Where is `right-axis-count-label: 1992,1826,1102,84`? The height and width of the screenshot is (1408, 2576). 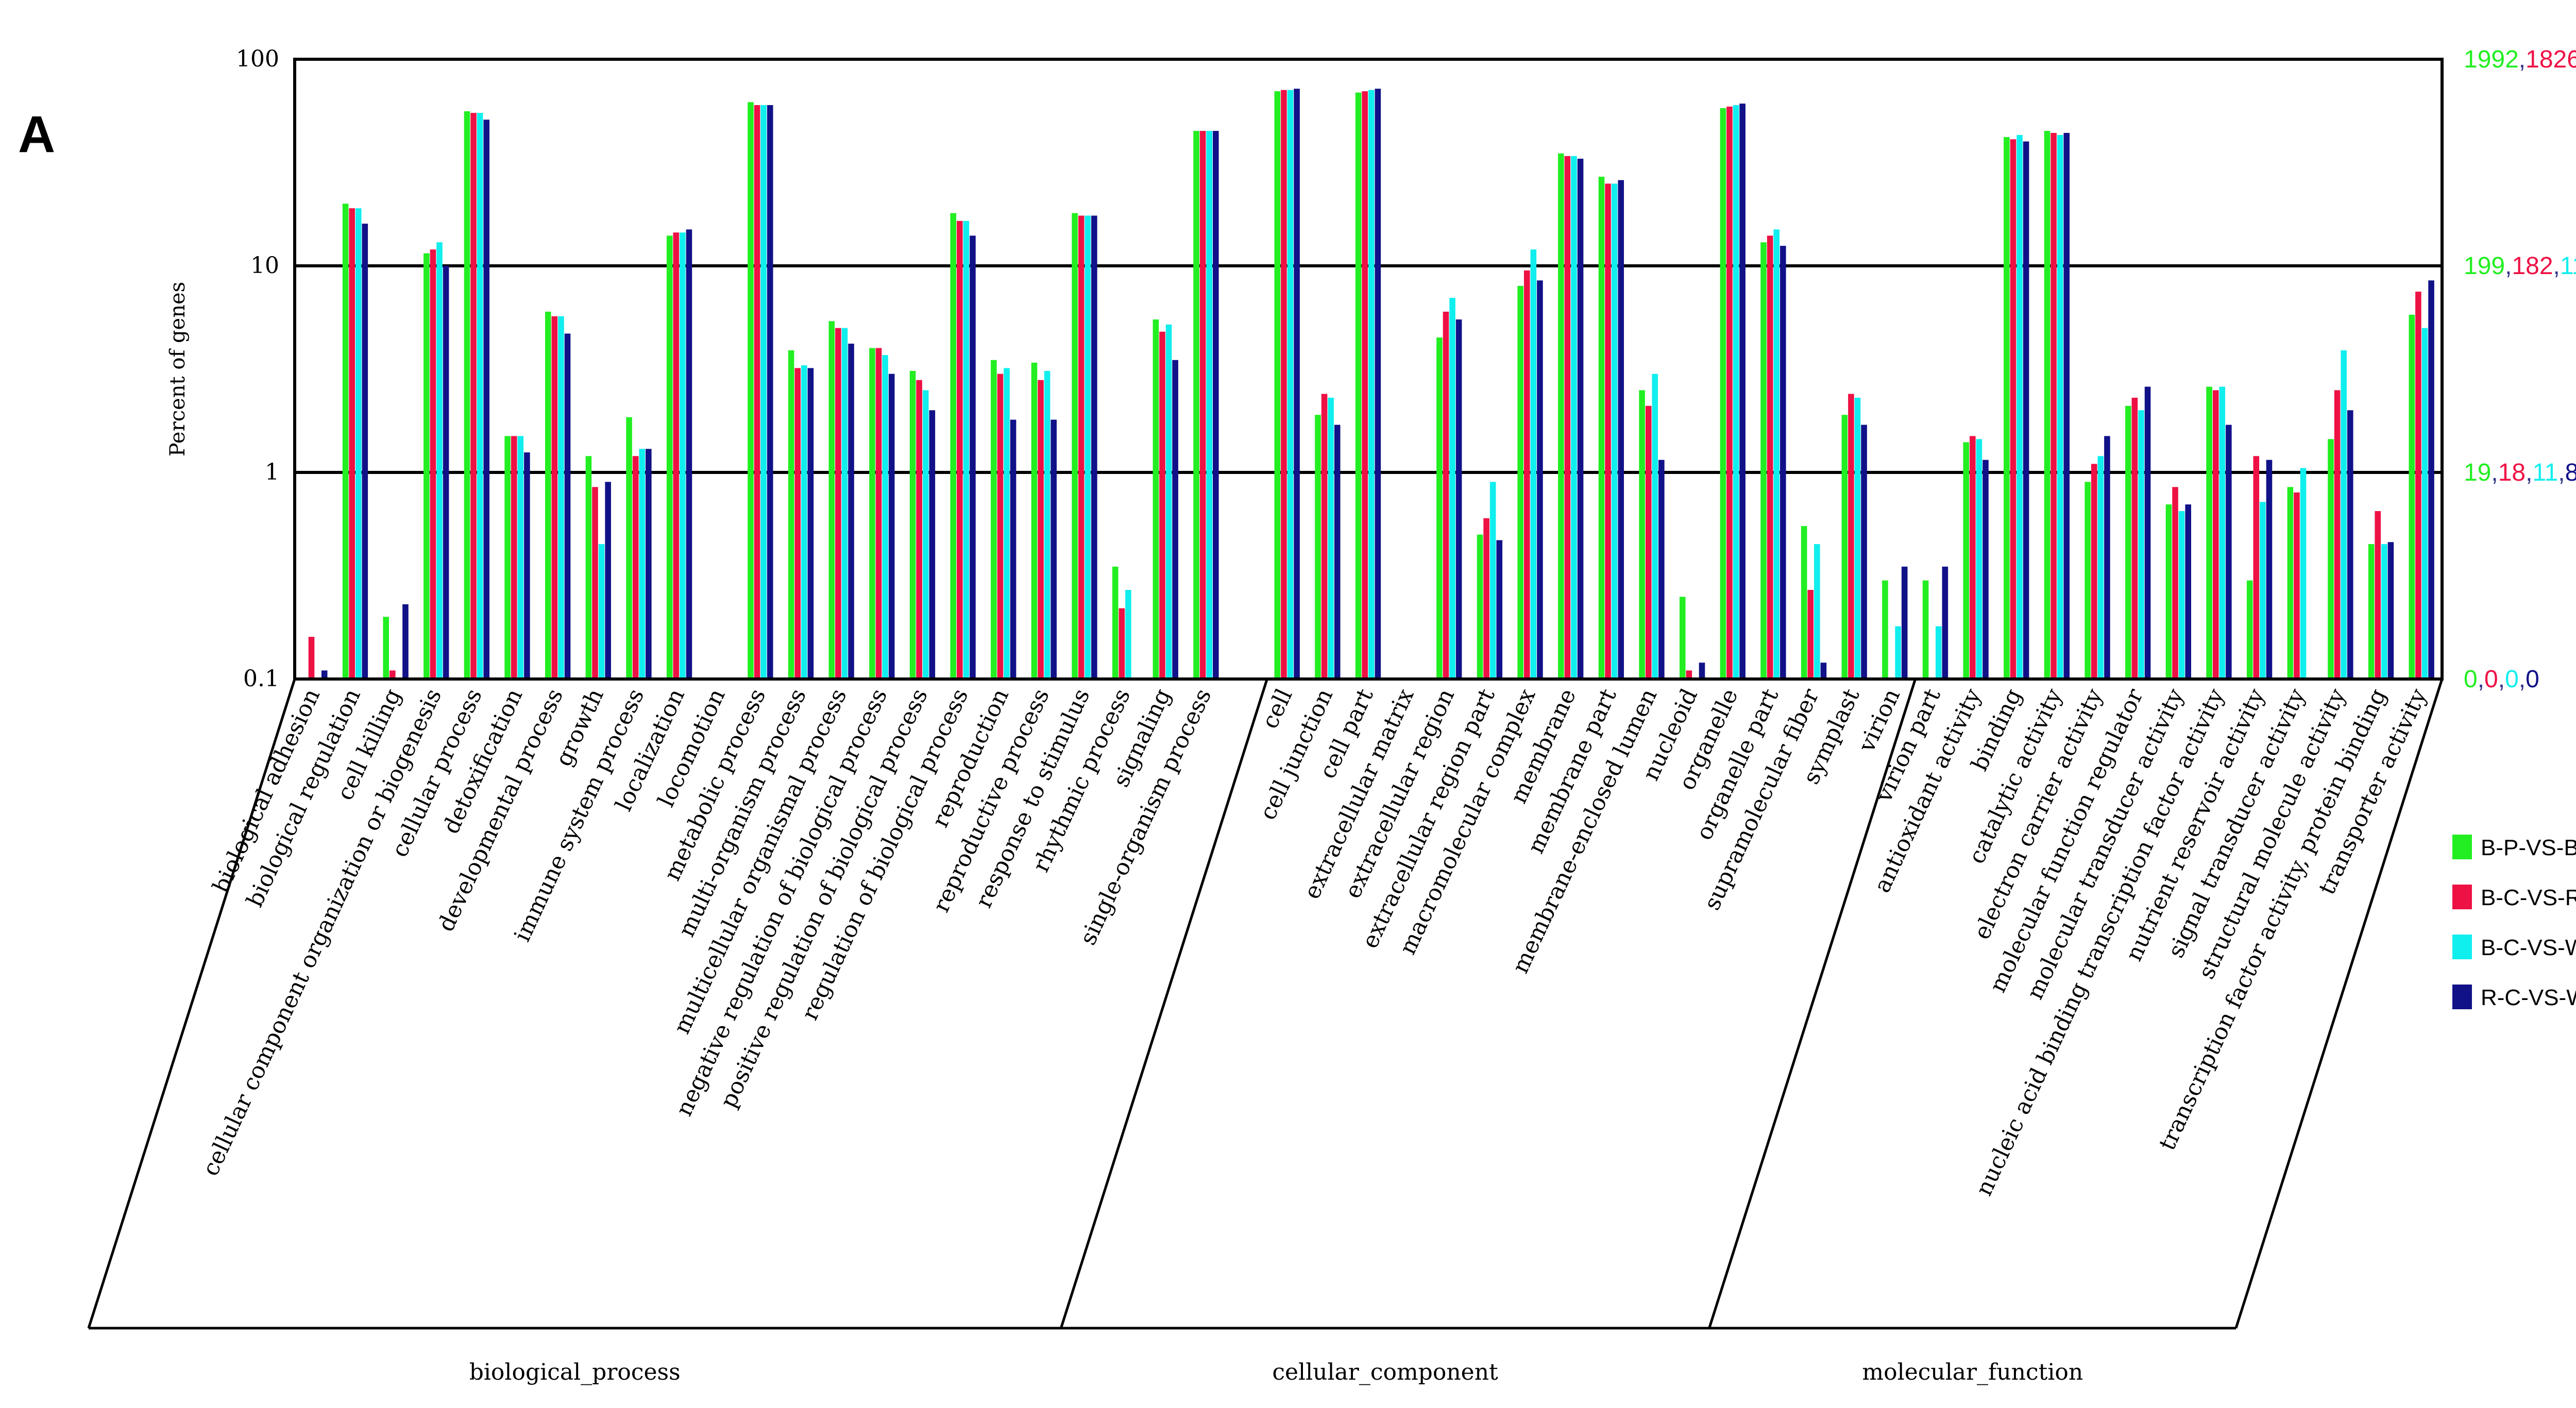 right-axis-count-label: 1992,1826,1102,84 is located at coordinates (2520, 60).